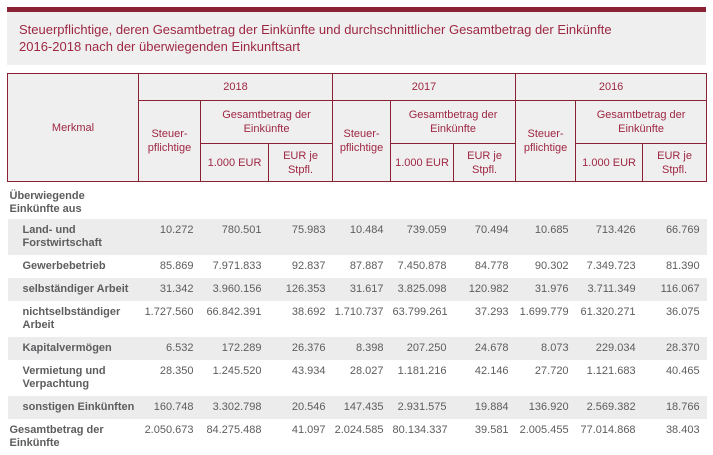  I want to click on cell-value: 713.426, so click(609, 237).